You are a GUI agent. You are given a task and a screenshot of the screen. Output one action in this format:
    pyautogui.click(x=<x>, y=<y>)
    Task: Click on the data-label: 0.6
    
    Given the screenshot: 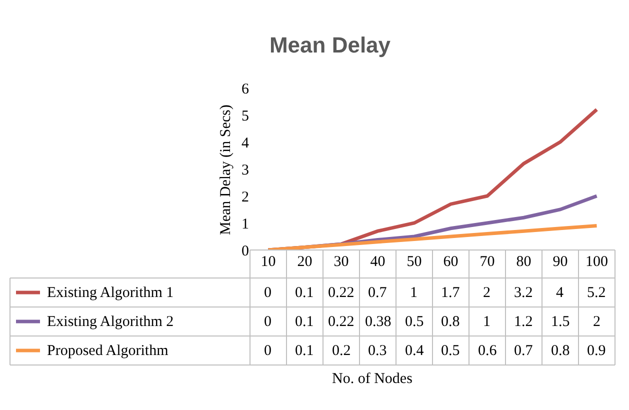 What is the action you would take?
    pyautogui.click(x=488, y=351)
    